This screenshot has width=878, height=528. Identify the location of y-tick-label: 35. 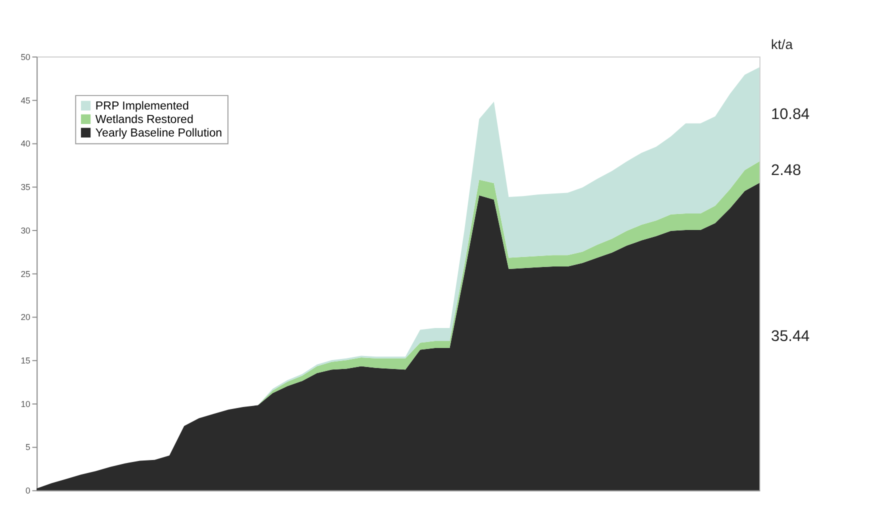
(25, 187).